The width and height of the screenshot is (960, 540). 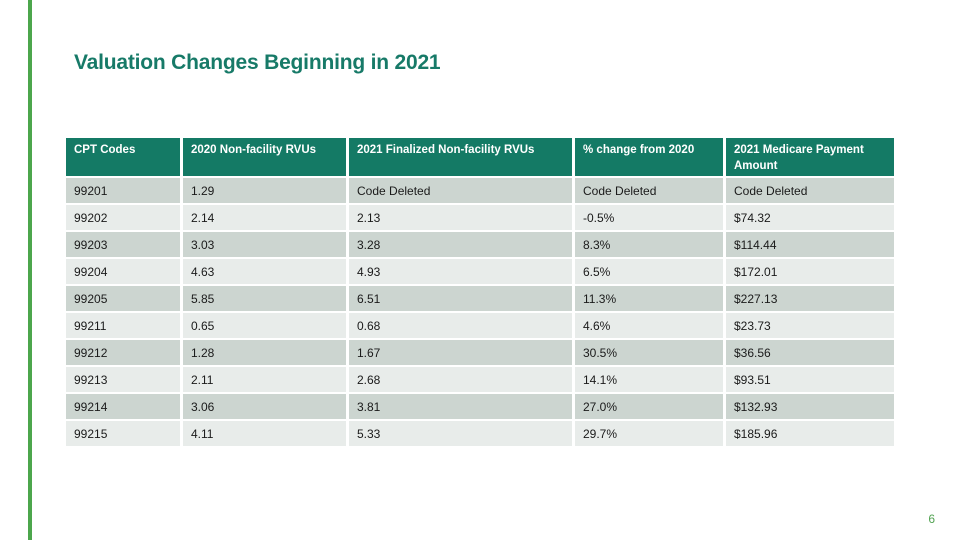 What do you see at coordinates (266, 218) in the screenshot?
I see `cell-2020-rvu: 2.14` at bounding box center [266, 218].